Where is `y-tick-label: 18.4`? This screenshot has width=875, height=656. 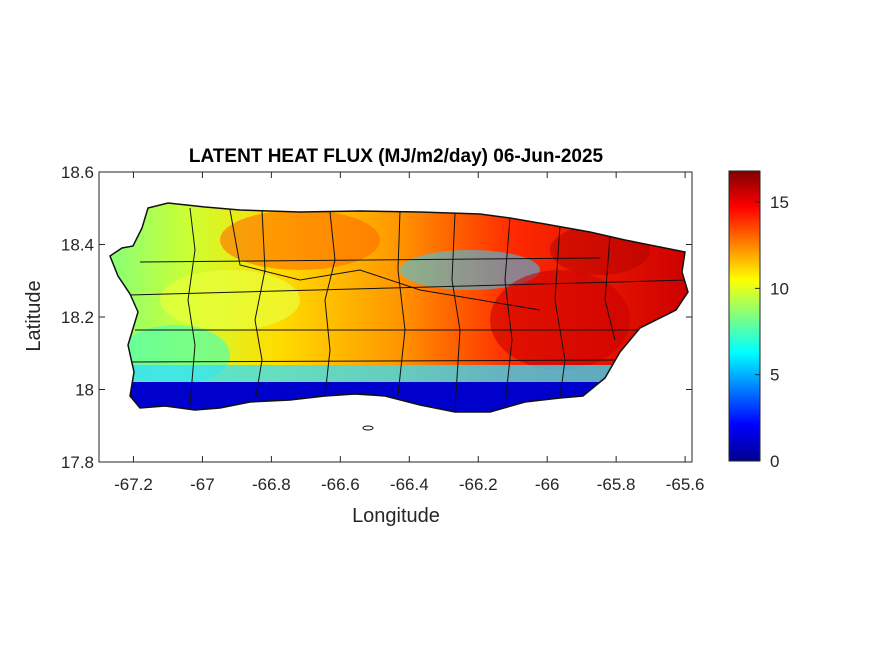
y-tick-label: 18.4 is located at coordinates (77, 245).